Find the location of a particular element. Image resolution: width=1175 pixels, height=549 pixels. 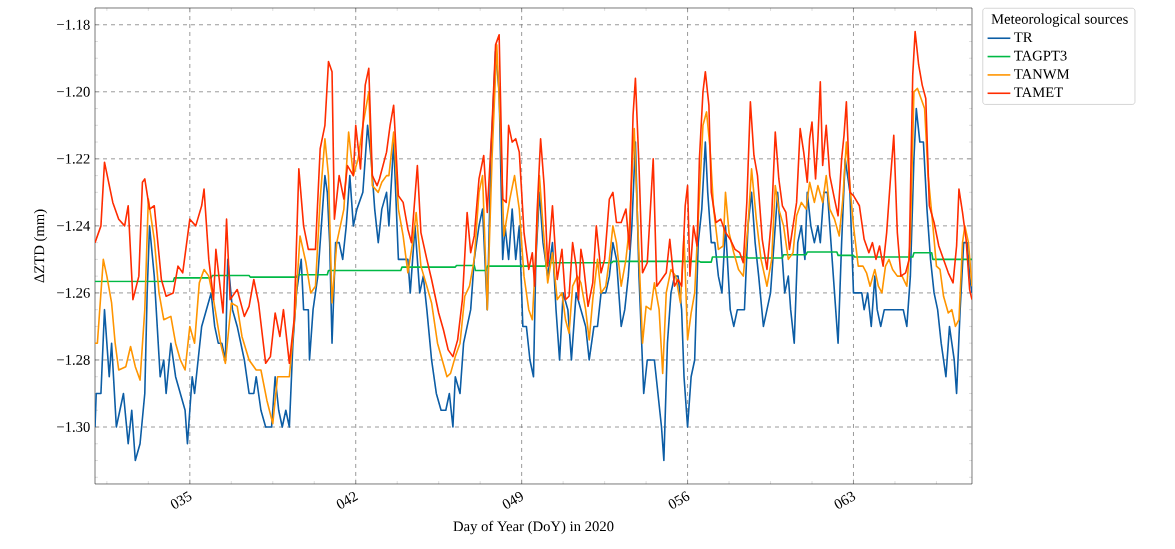

y-tick-label: −1.28 is located at coordinates (73, 359).